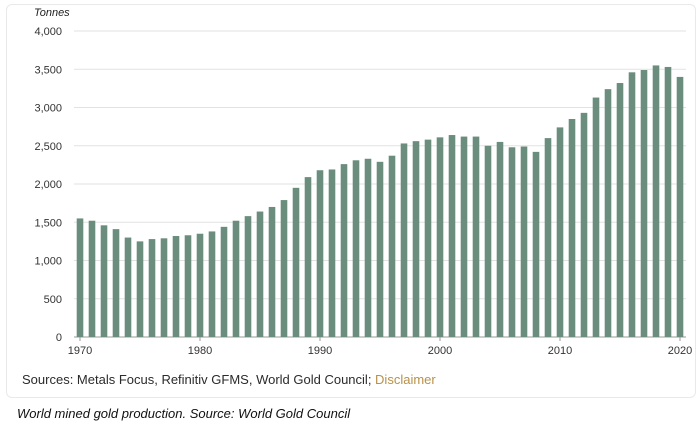 The width and height of the screenshot is (700, 425). I want to click on y-tick-label: 1,500, so click(48, 223).